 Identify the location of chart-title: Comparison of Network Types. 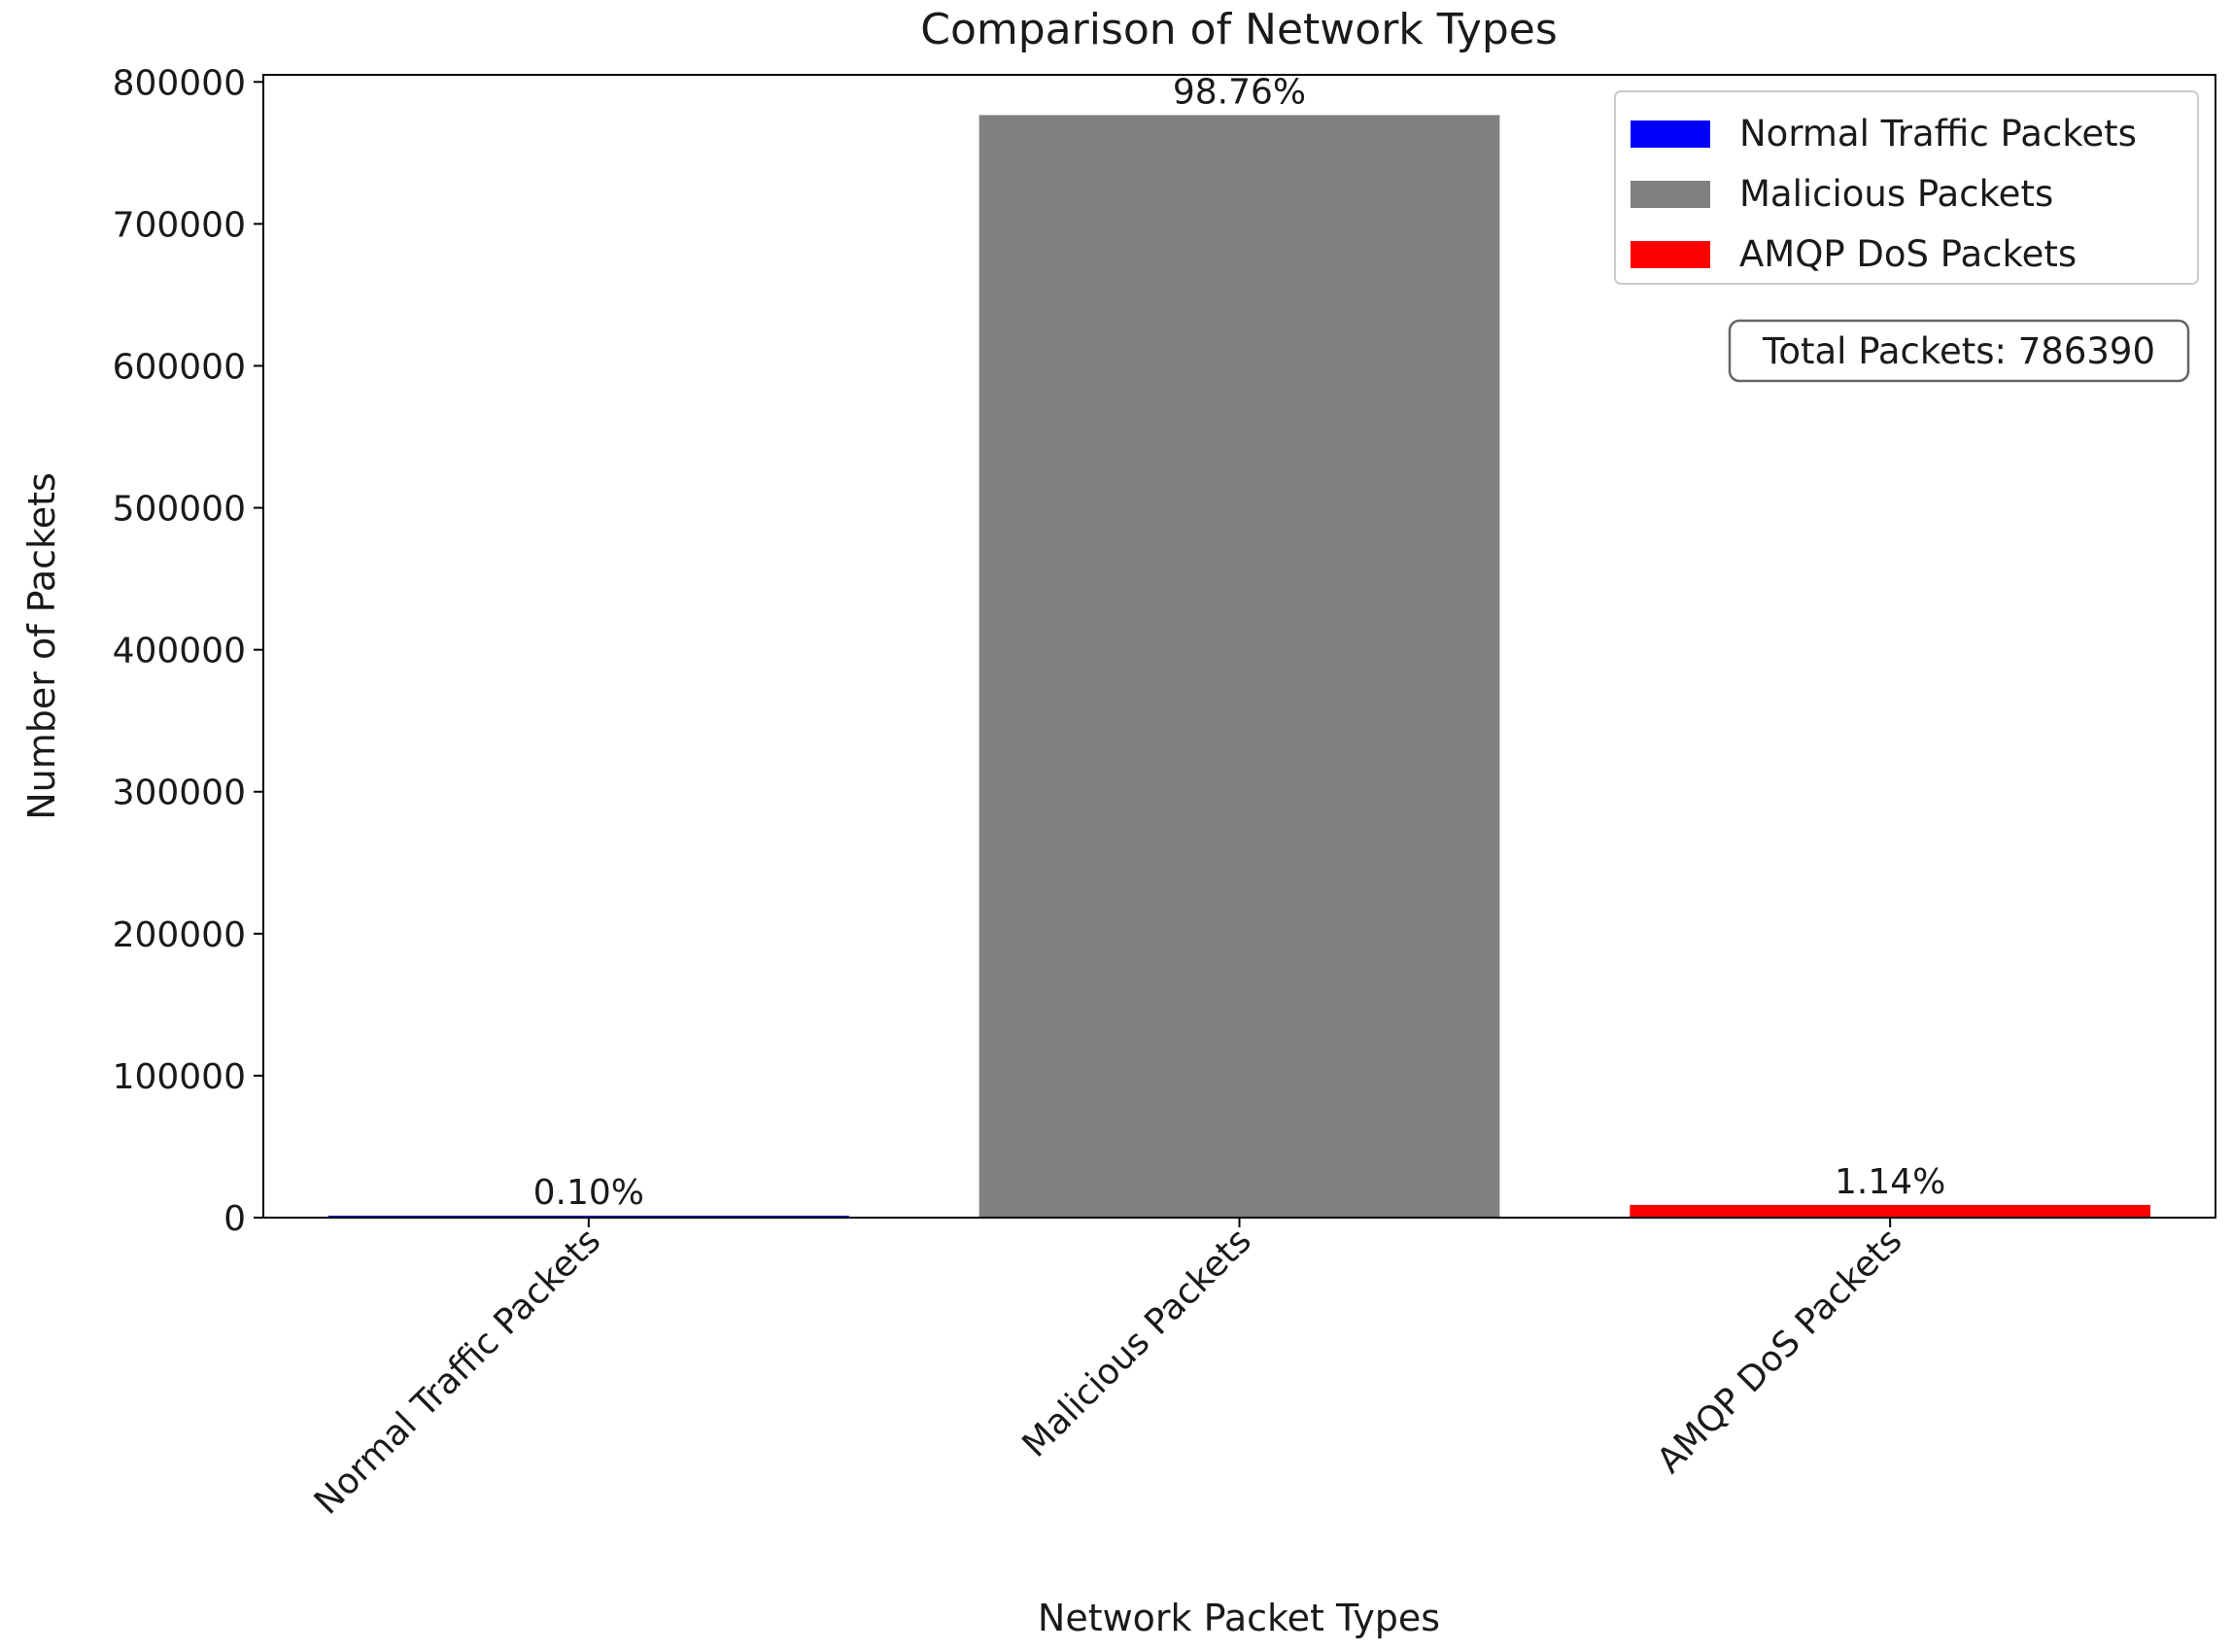
(1239, 30).